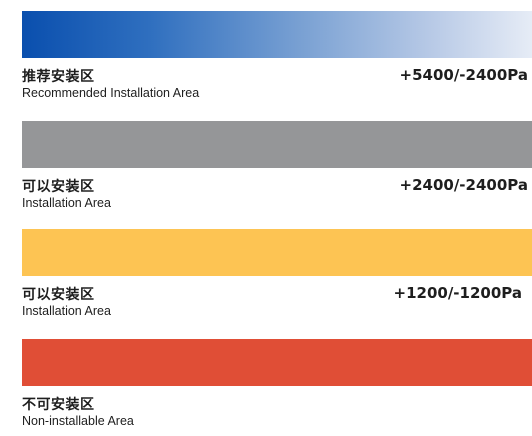  I want to click on zone-pressure-rating: +2400/-2400Pa, so click(463, 185).